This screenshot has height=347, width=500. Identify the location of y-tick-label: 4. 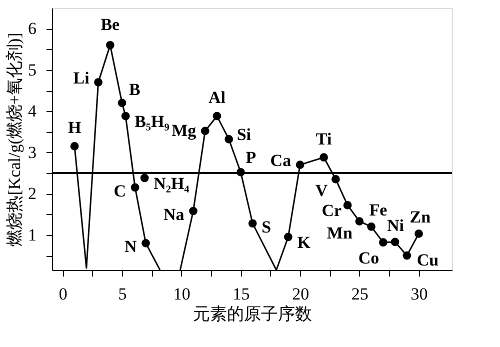
(32, 111).